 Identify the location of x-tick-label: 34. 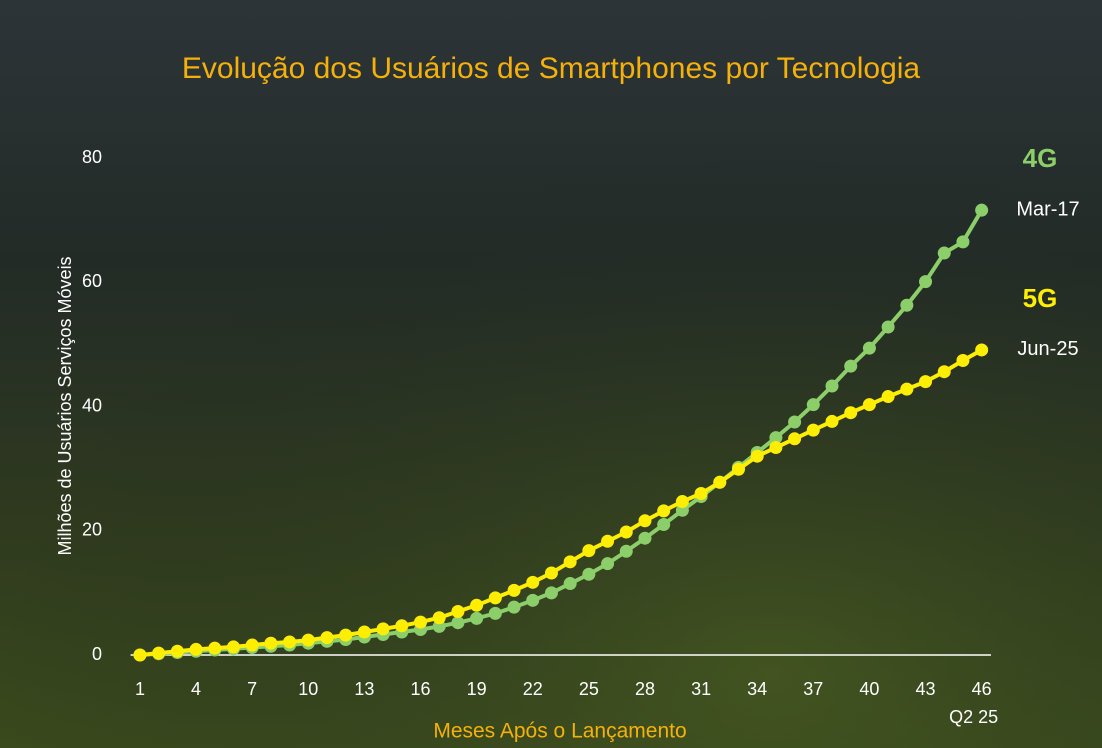
(757, 689).